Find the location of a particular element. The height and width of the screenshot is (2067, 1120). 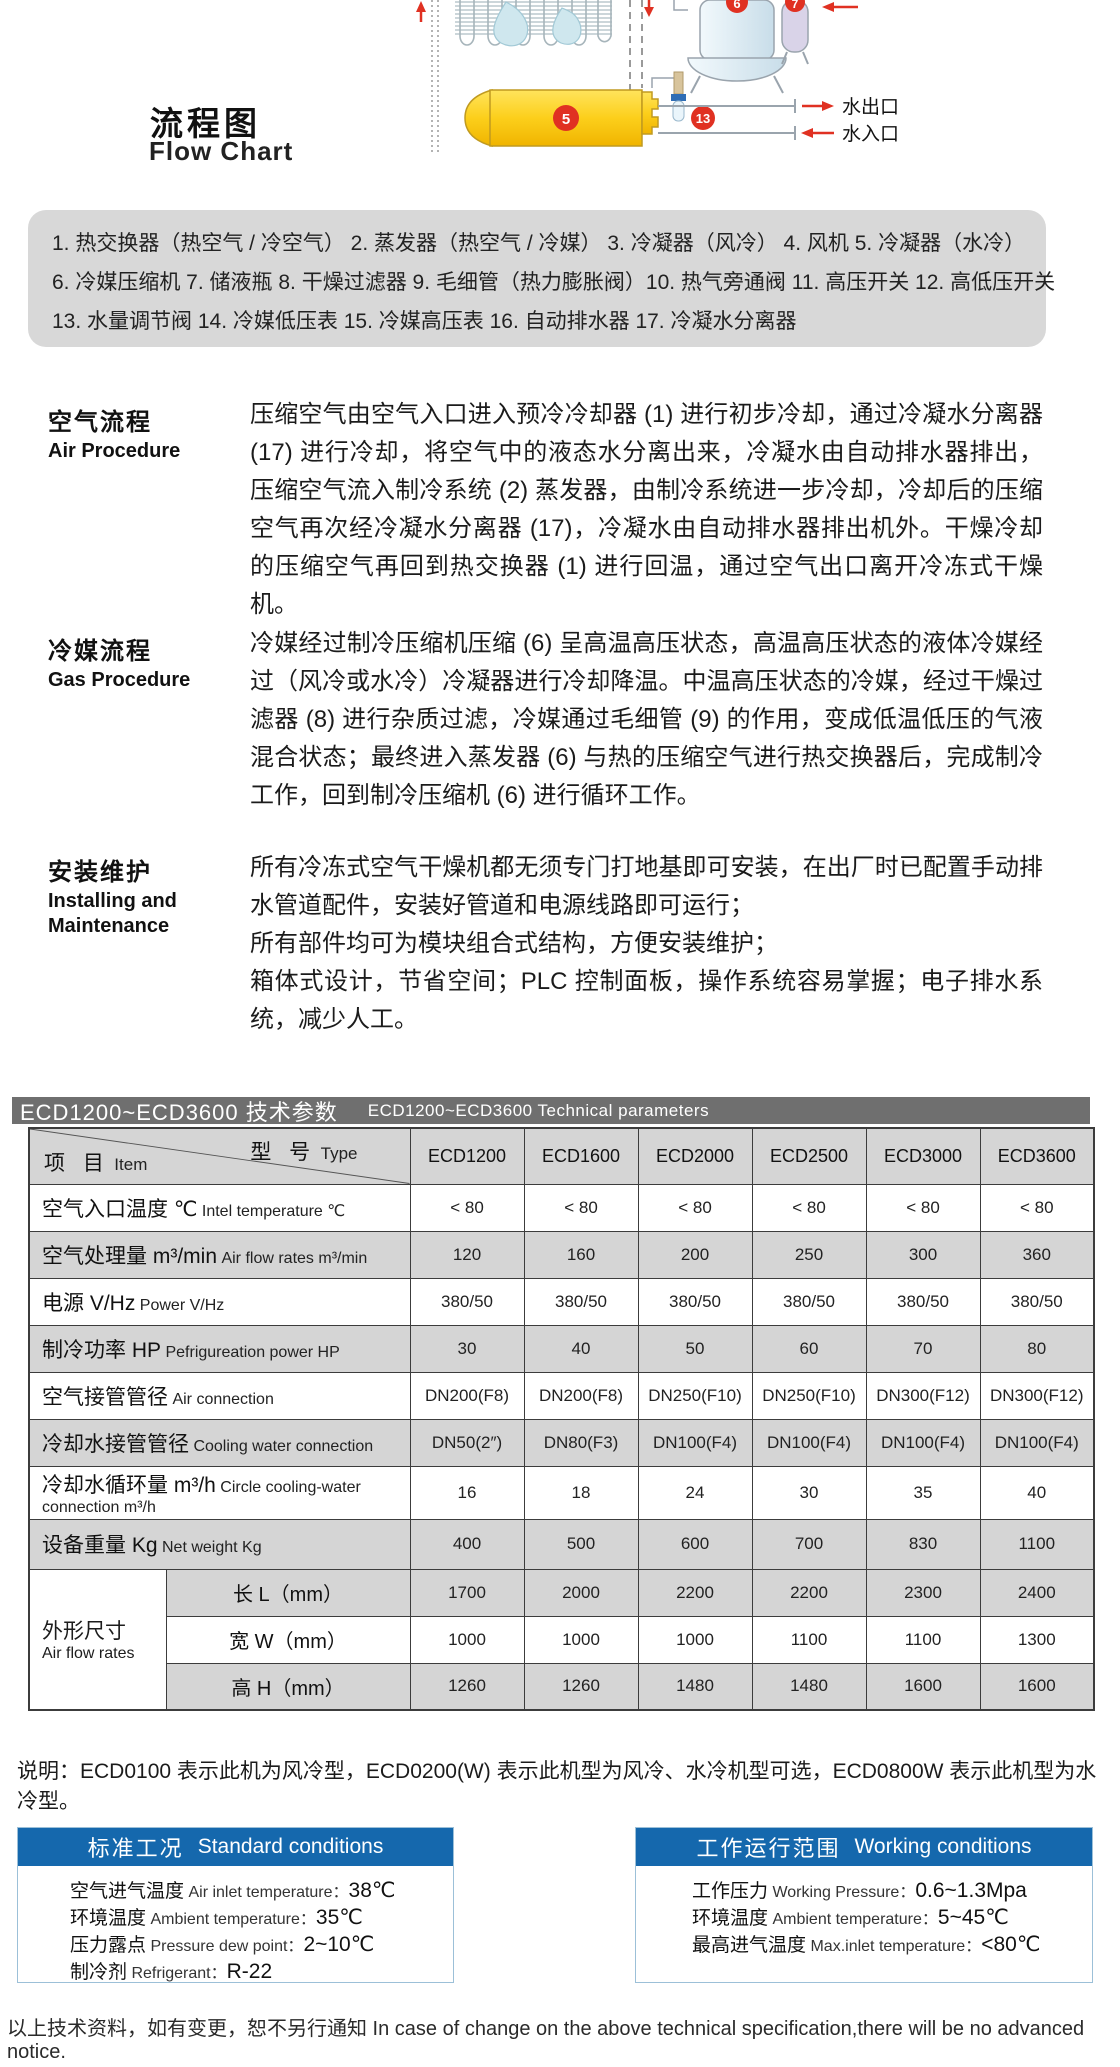

cell-value: 35 is located at coordinates (923, 1492).